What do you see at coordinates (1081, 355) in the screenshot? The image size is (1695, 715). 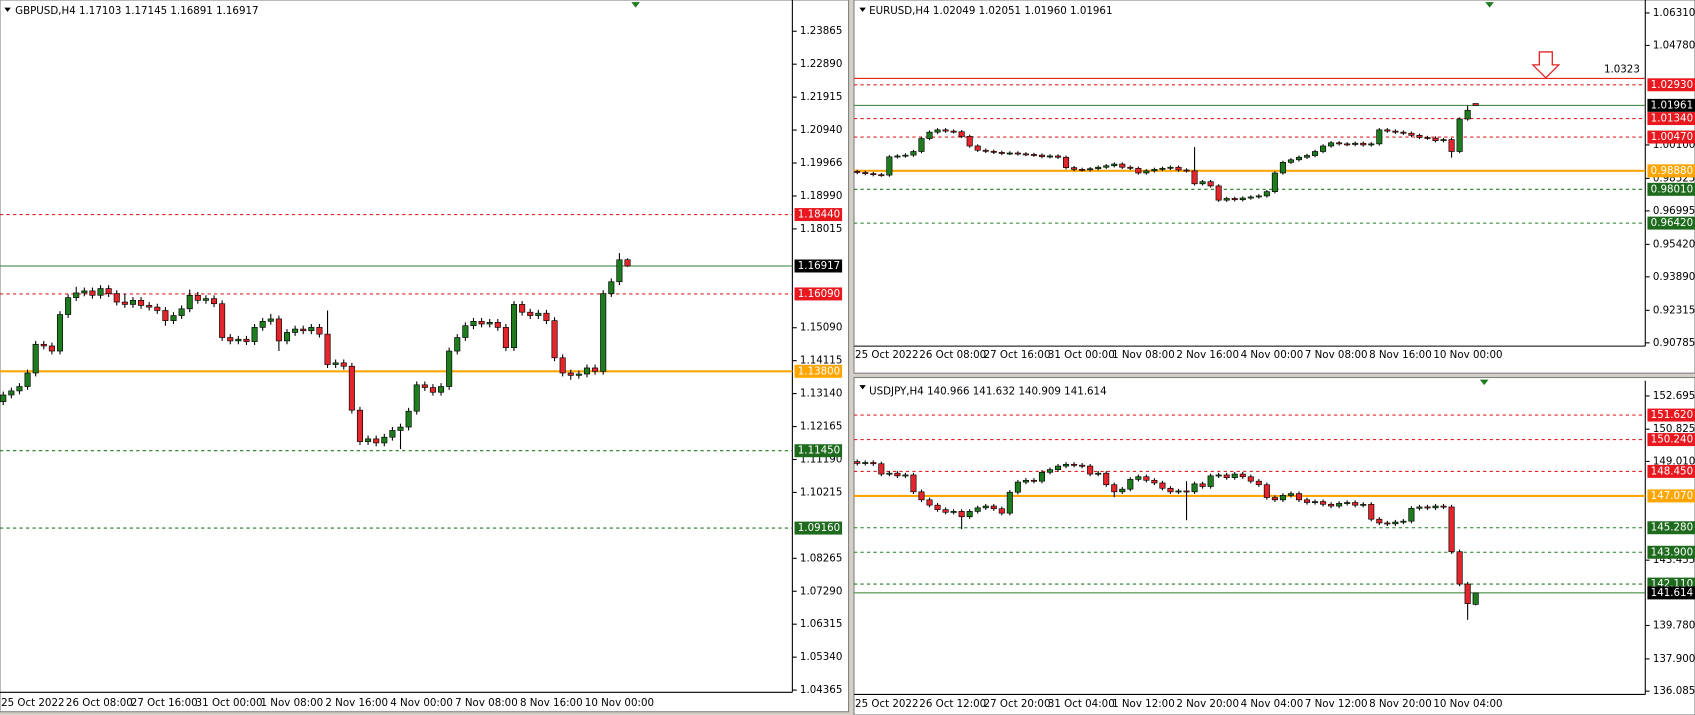 I see `x-tick-label: 31 Oct 00:00` at bounding box center [1081, 355].